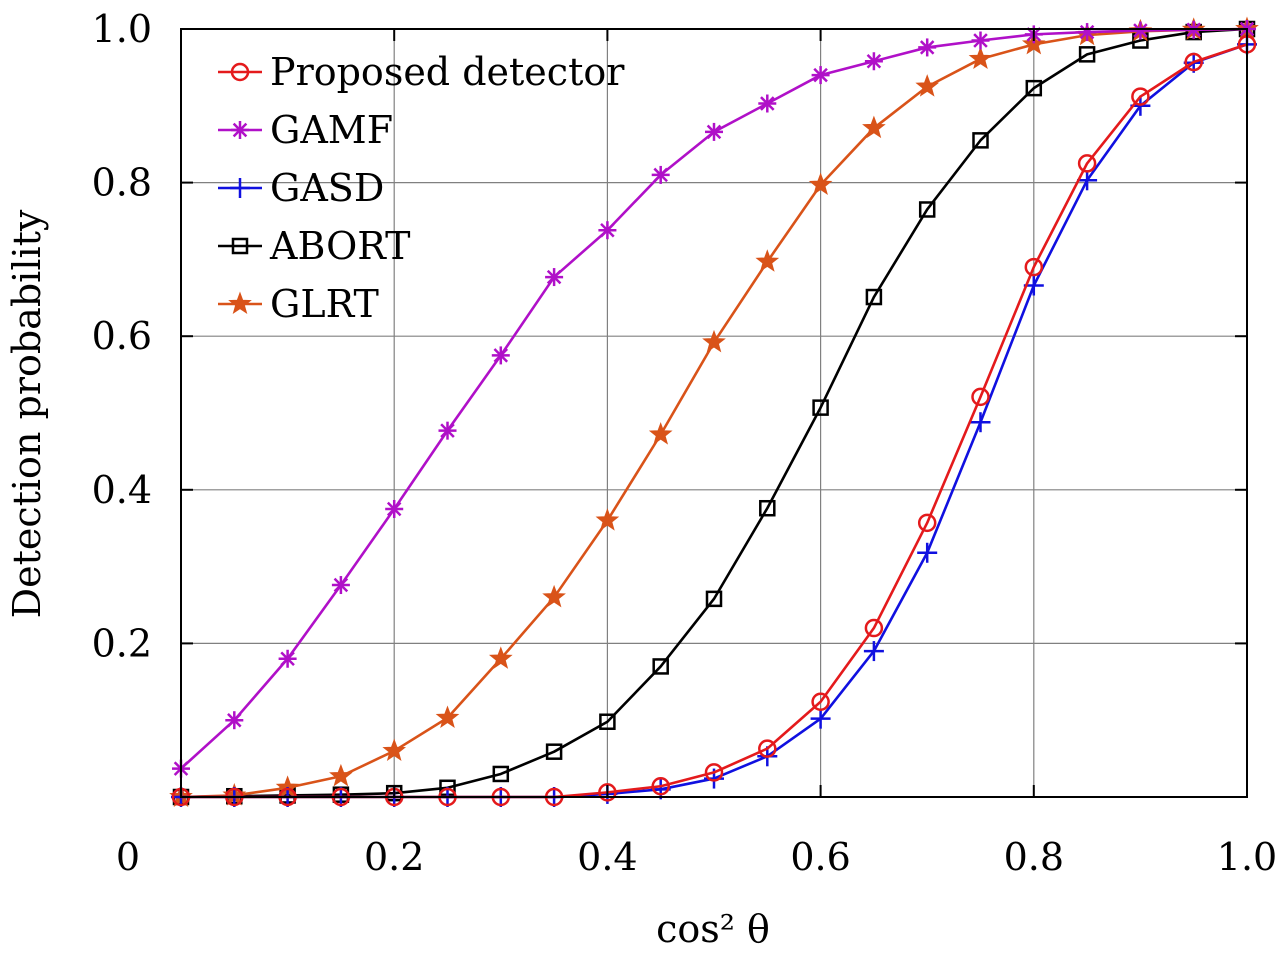 The image size is (1280, 957). Describe the element at coordinates (1247, 857) in the screenshot. I see `x-tick-label: 1.0` at that location.